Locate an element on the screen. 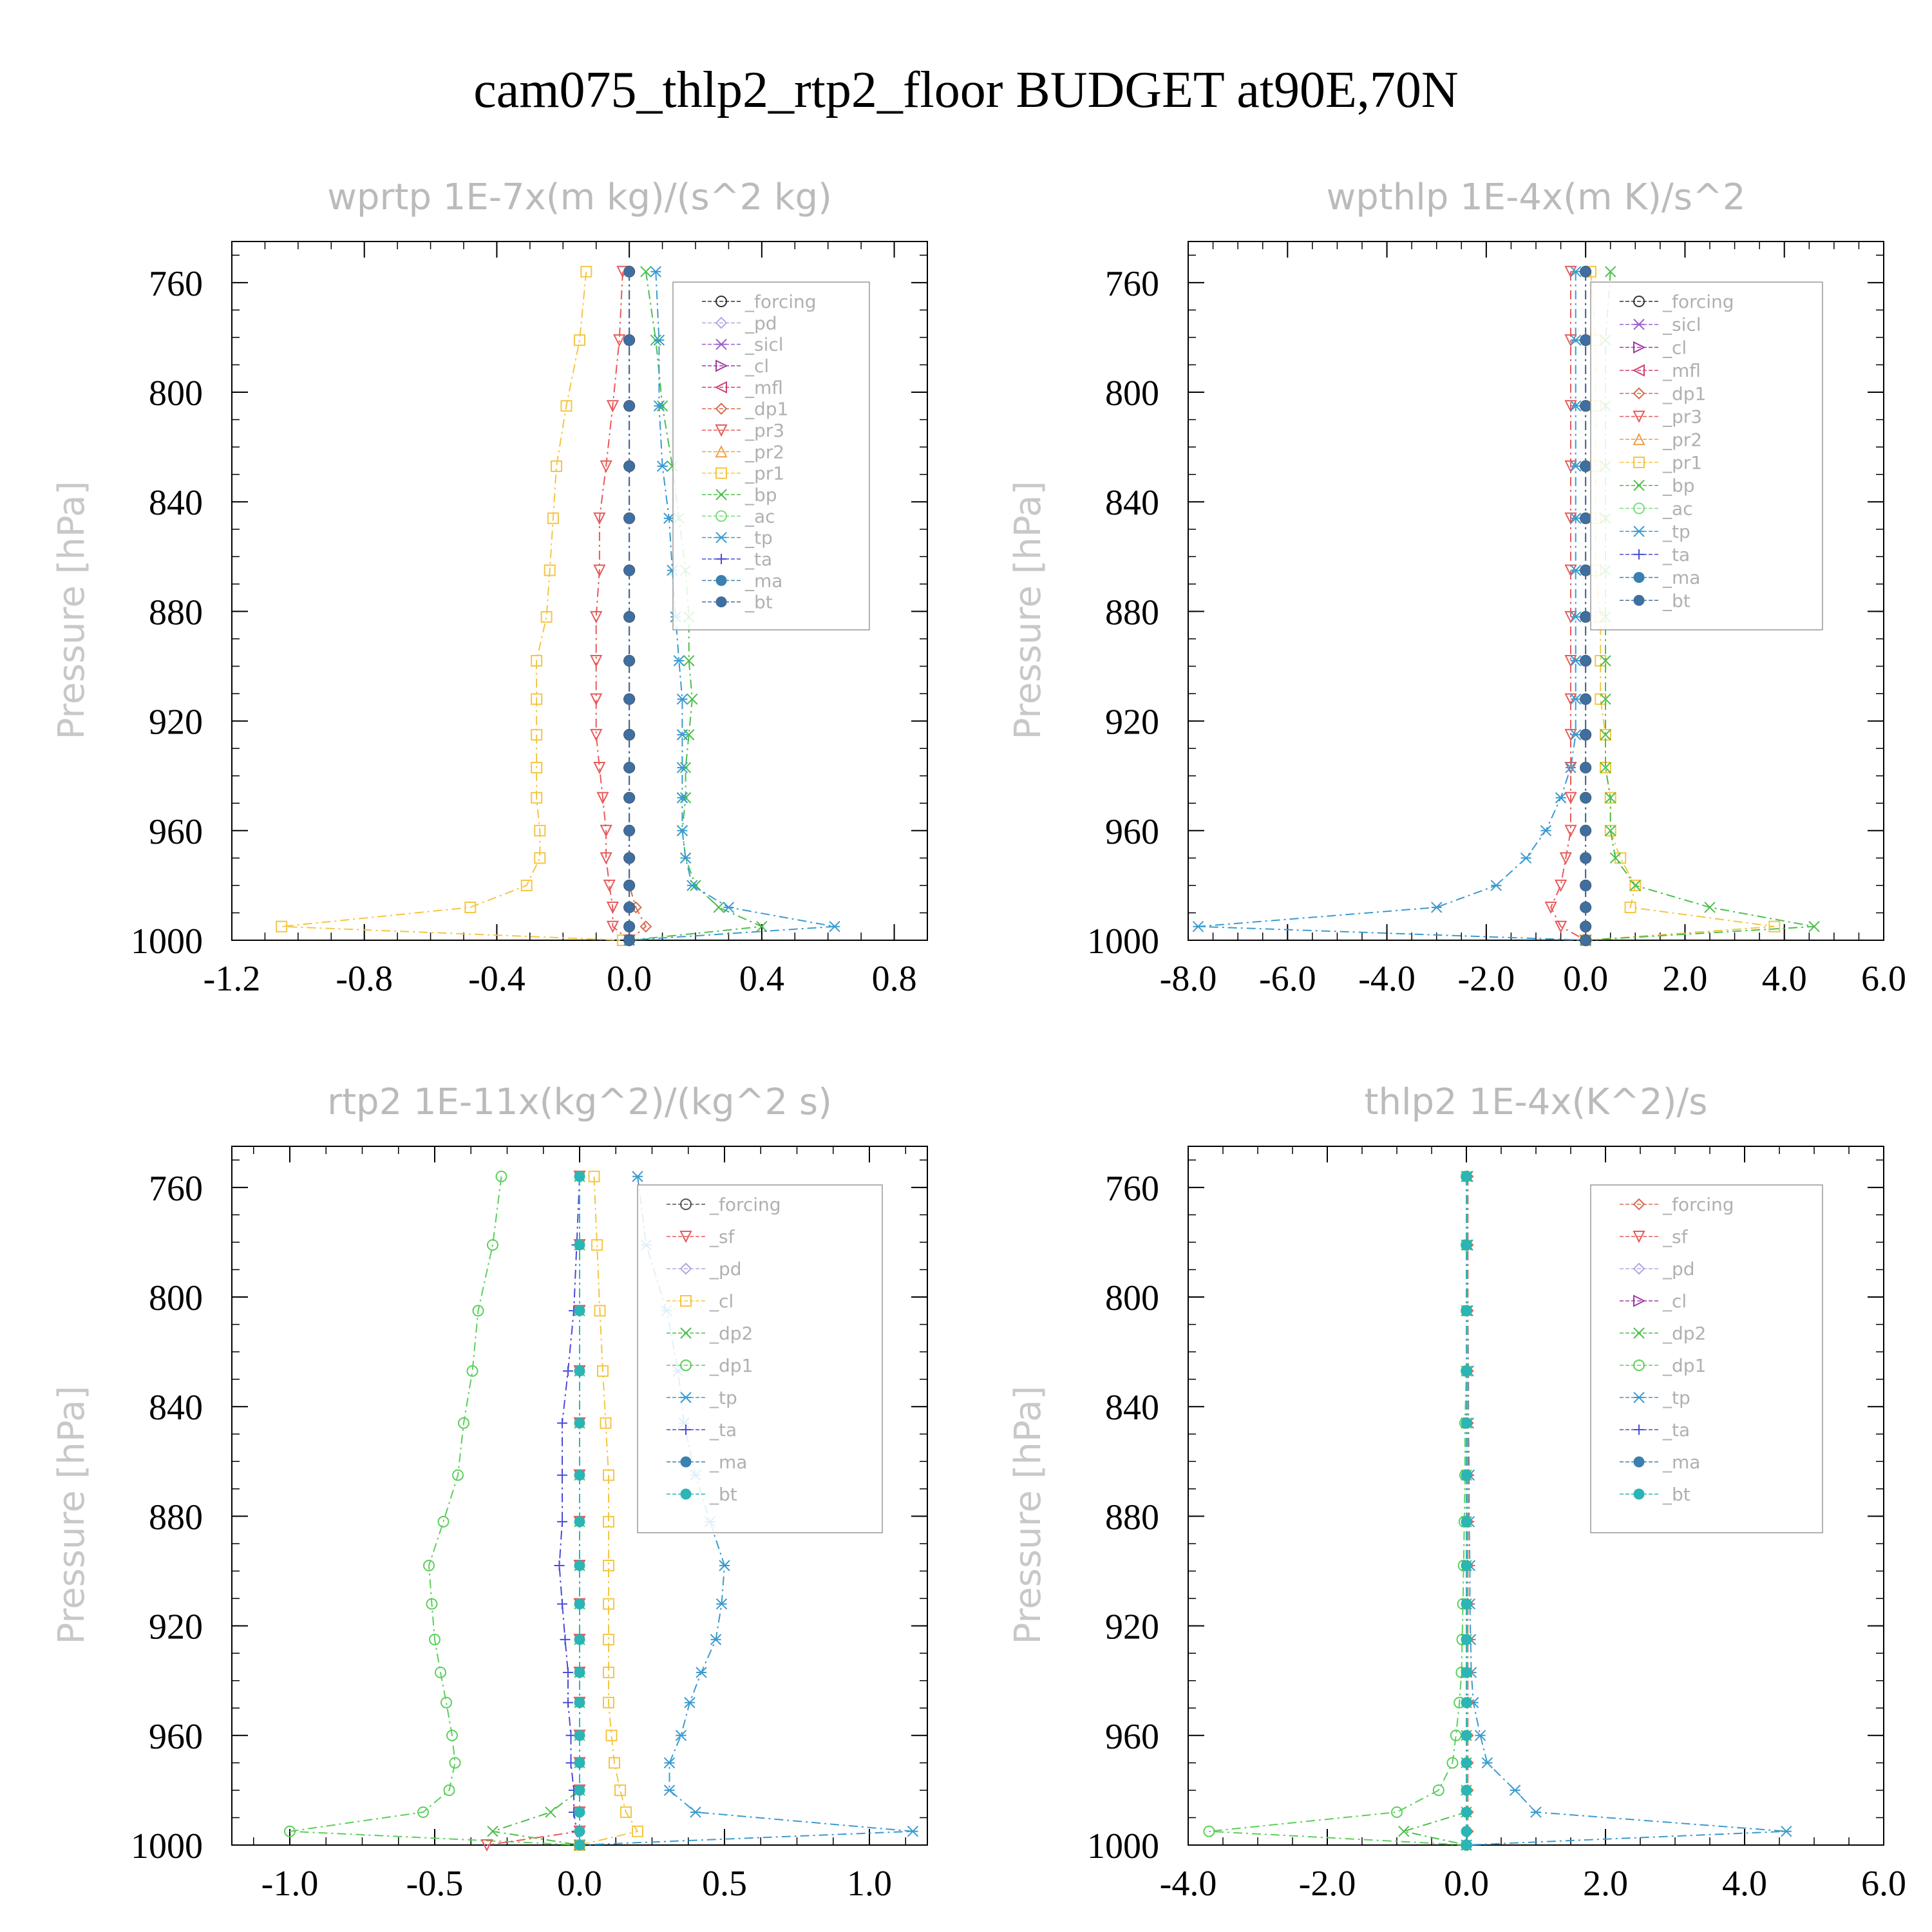  legend-entry: _cl is located at coordinates (735, 366).